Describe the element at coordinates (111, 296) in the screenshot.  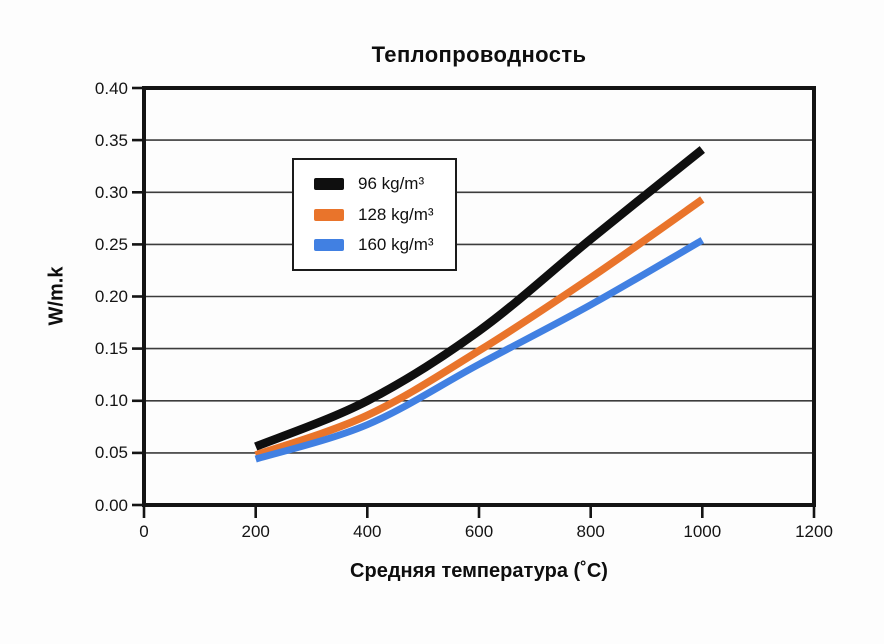
I see `y-tick-label: 0.20` at that location.